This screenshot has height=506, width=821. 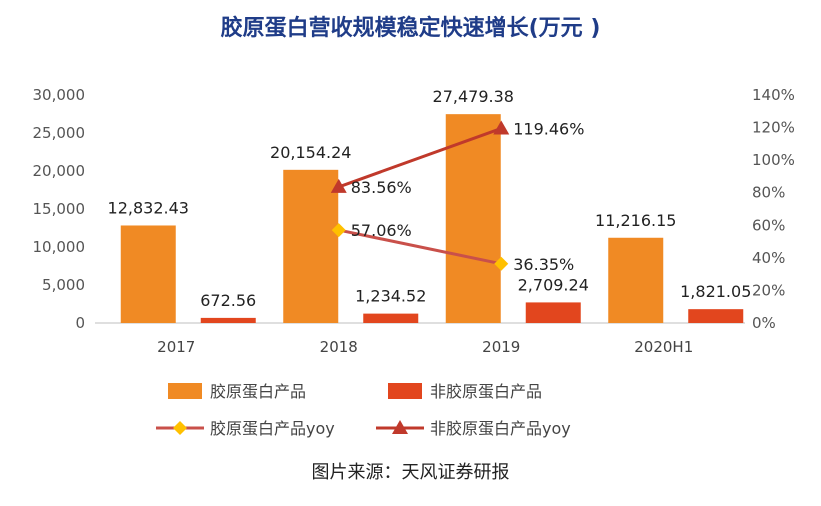 I want to click on x-tick-label: 2020H1, so click(x=663, y=347).